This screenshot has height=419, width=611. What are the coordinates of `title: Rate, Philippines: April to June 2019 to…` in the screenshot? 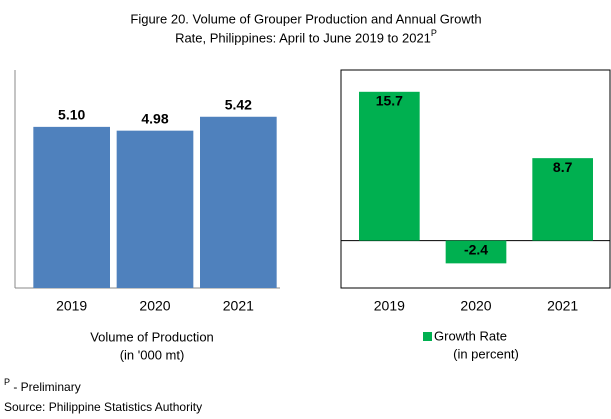 It's located at (306, 36).